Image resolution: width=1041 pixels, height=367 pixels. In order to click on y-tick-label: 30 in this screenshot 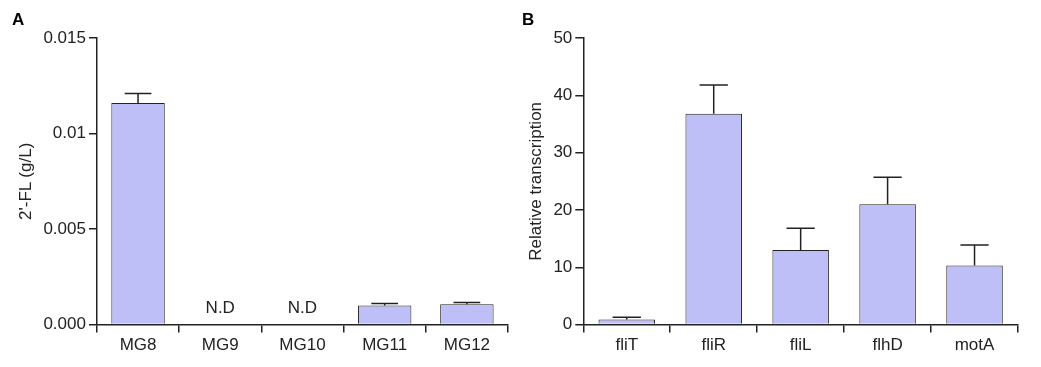, I will do `click(563, 152)`.